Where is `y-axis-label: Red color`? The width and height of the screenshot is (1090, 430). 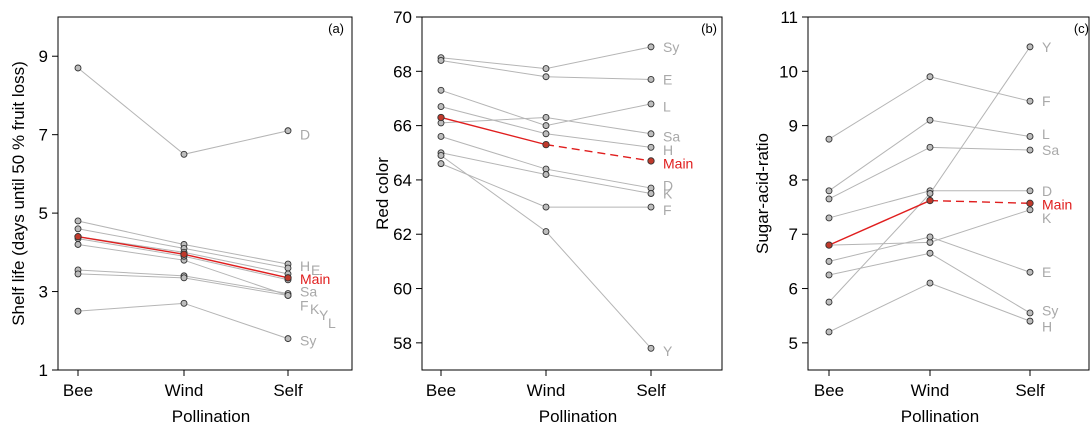
y-axis-label: Red color is located at coordinates (382, 193).